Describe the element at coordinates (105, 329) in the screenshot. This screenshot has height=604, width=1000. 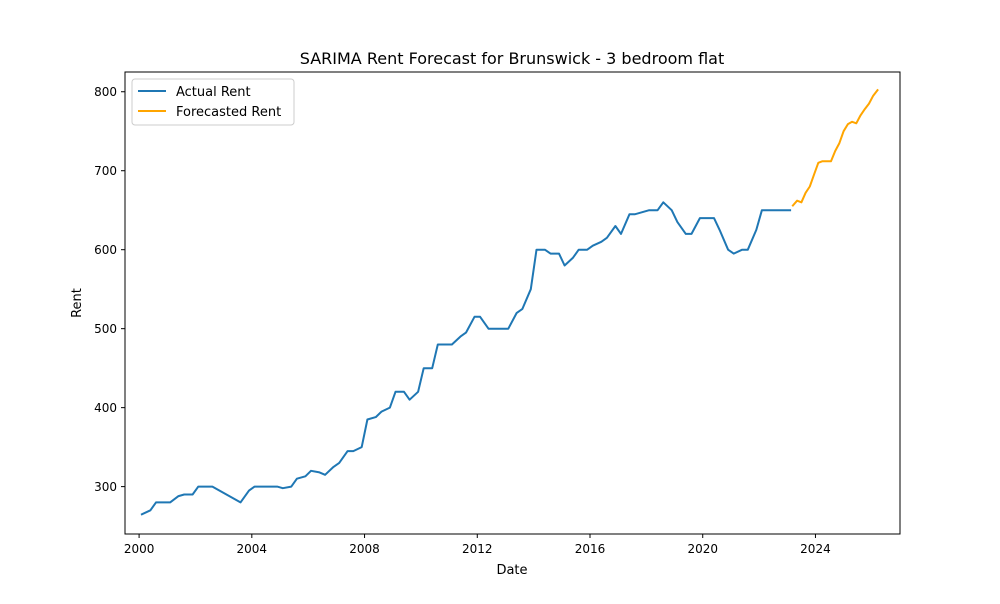
I see `y-tick-label: 500` at that location.